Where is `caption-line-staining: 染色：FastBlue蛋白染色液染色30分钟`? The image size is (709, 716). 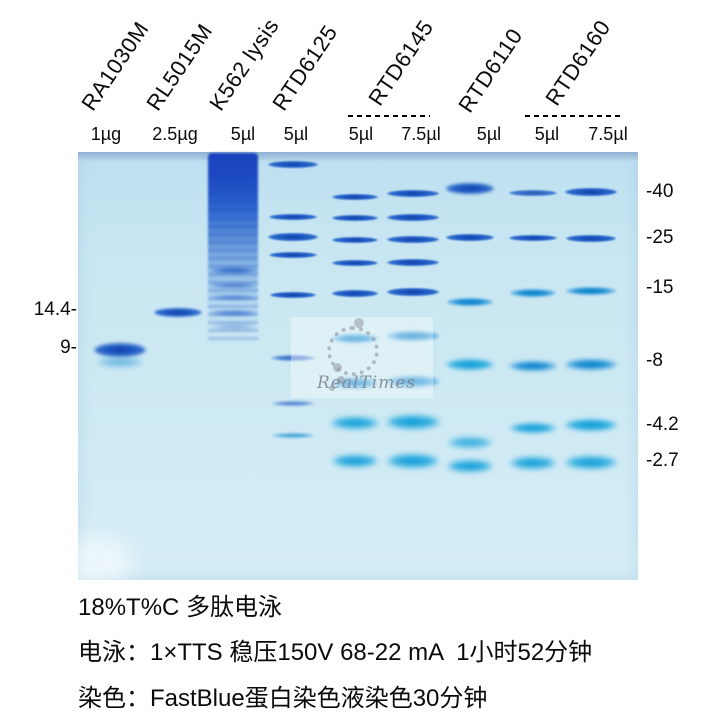 caption-line-staining: 染色：FastBlue蛋白染色液染色30分钟 is located at coordinates (283, 698).